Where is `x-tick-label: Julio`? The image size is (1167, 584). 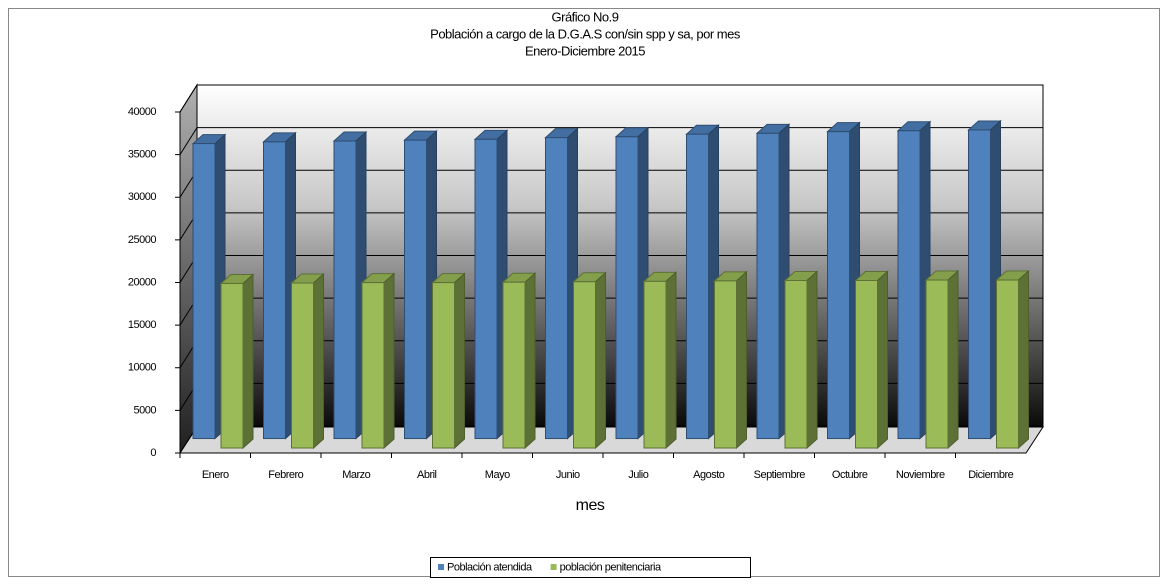
x-tick-label: Julio is located at coordinates (638, 475).